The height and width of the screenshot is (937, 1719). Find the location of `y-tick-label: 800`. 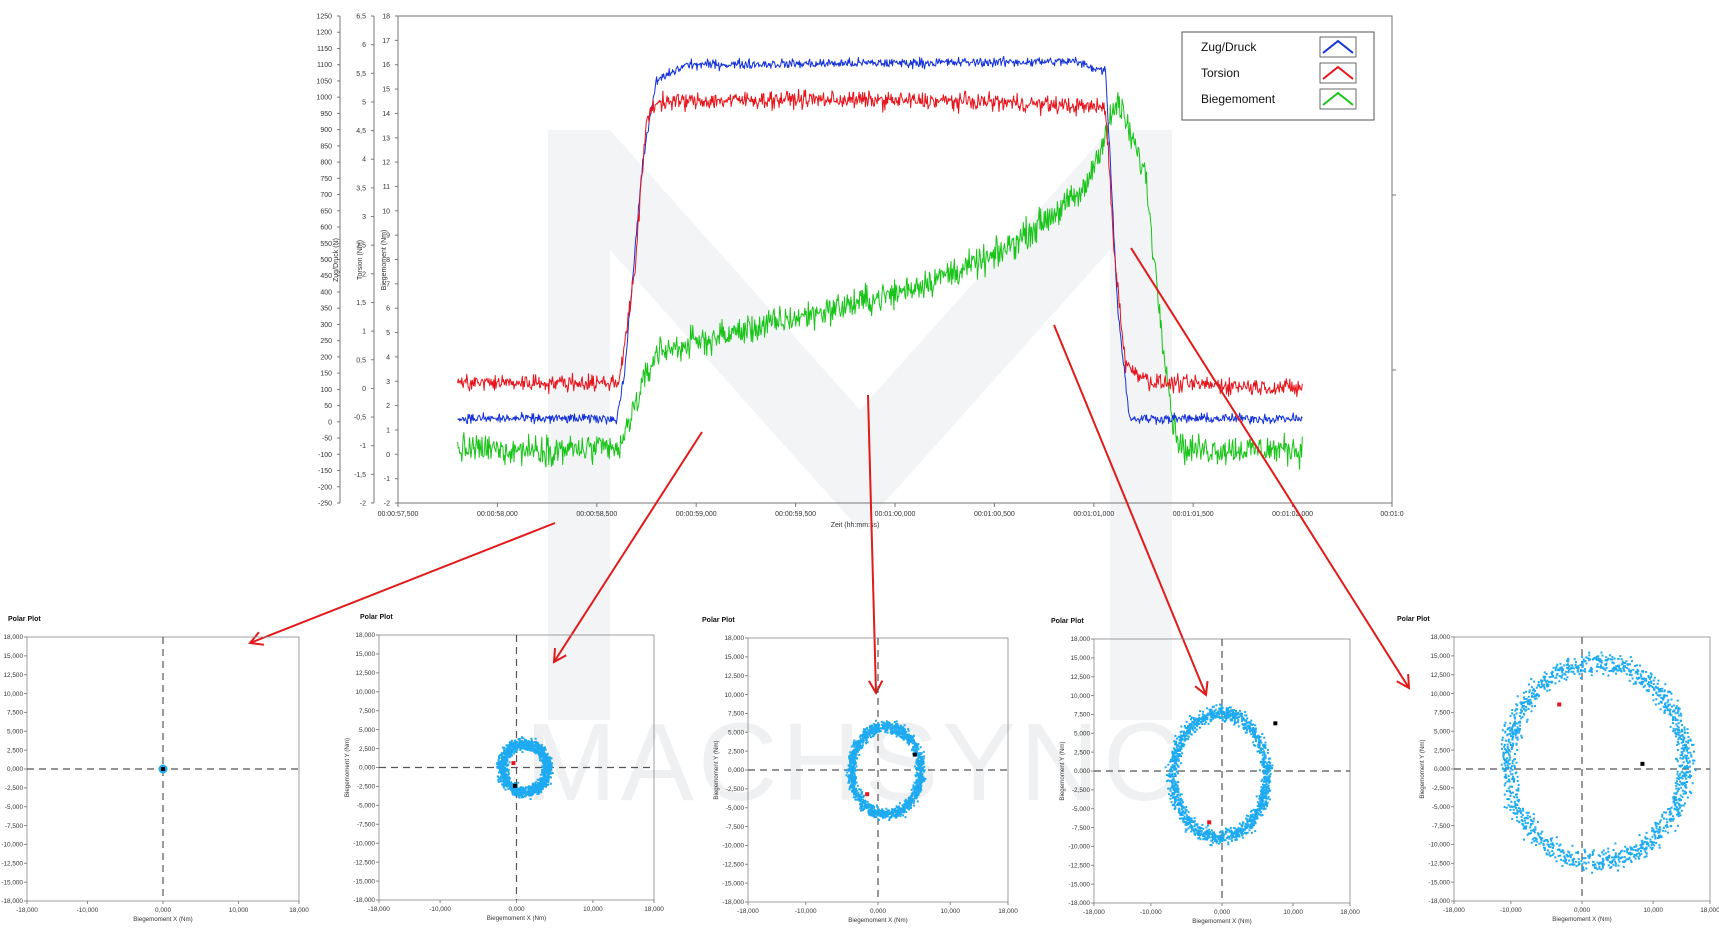

y-tick-label: 800 is located at coordinates (326, 163).